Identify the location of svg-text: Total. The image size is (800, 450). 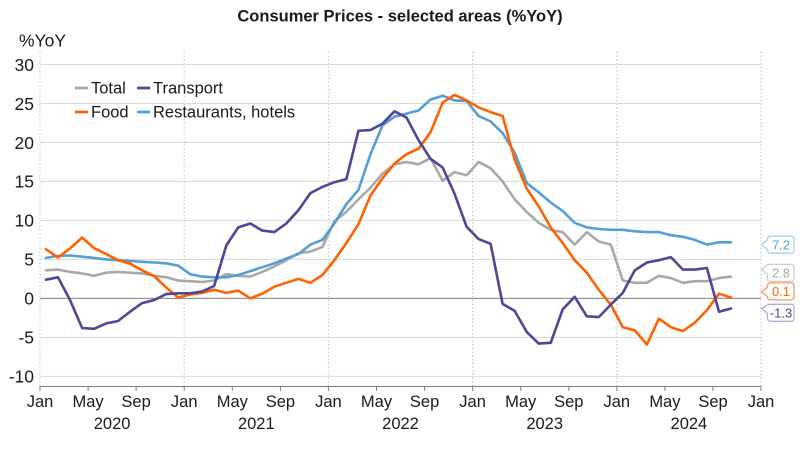
(108, 89).